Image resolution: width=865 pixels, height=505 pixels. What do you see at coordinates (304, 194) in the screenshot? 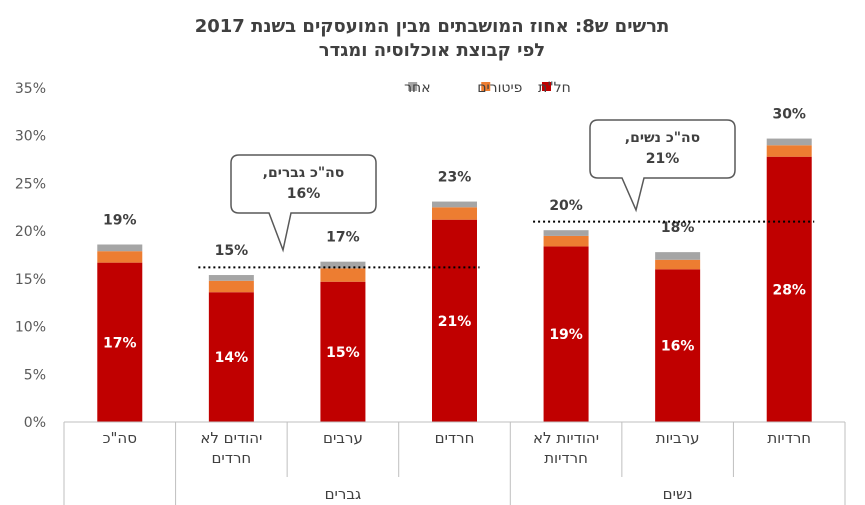
I see `callout-value: 16%` at bounding box center [304, 194].